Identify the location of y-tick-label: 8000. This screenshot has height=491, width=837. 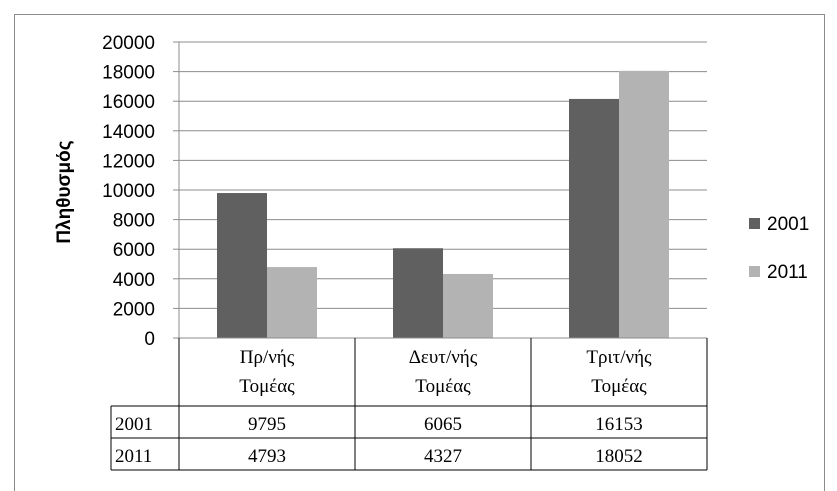
(134, 221).